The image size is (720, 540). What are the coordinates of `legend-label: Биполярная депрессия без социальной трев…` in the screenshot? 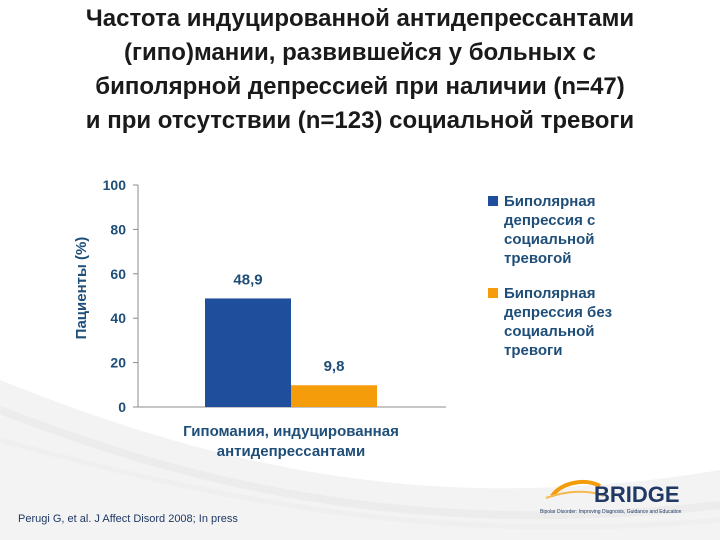 It's located at (558, 322).